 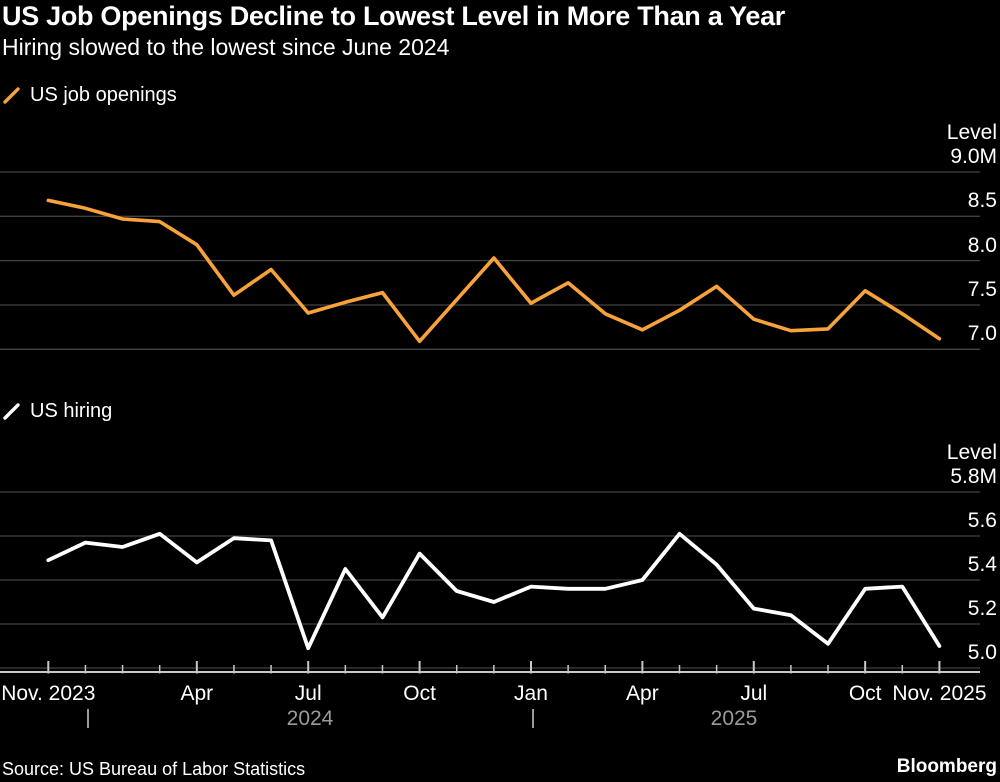 I want to click on source-note: Source: US Bureau of Labor Statistics, so click(x=154, y=769).